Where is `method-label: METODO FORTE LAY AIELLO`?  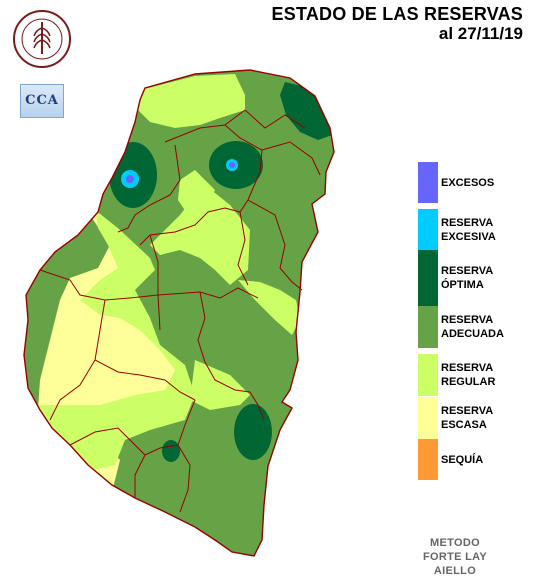 method-label: METODO FORTE LAY AIELLO is located at coordinates (455, 557).